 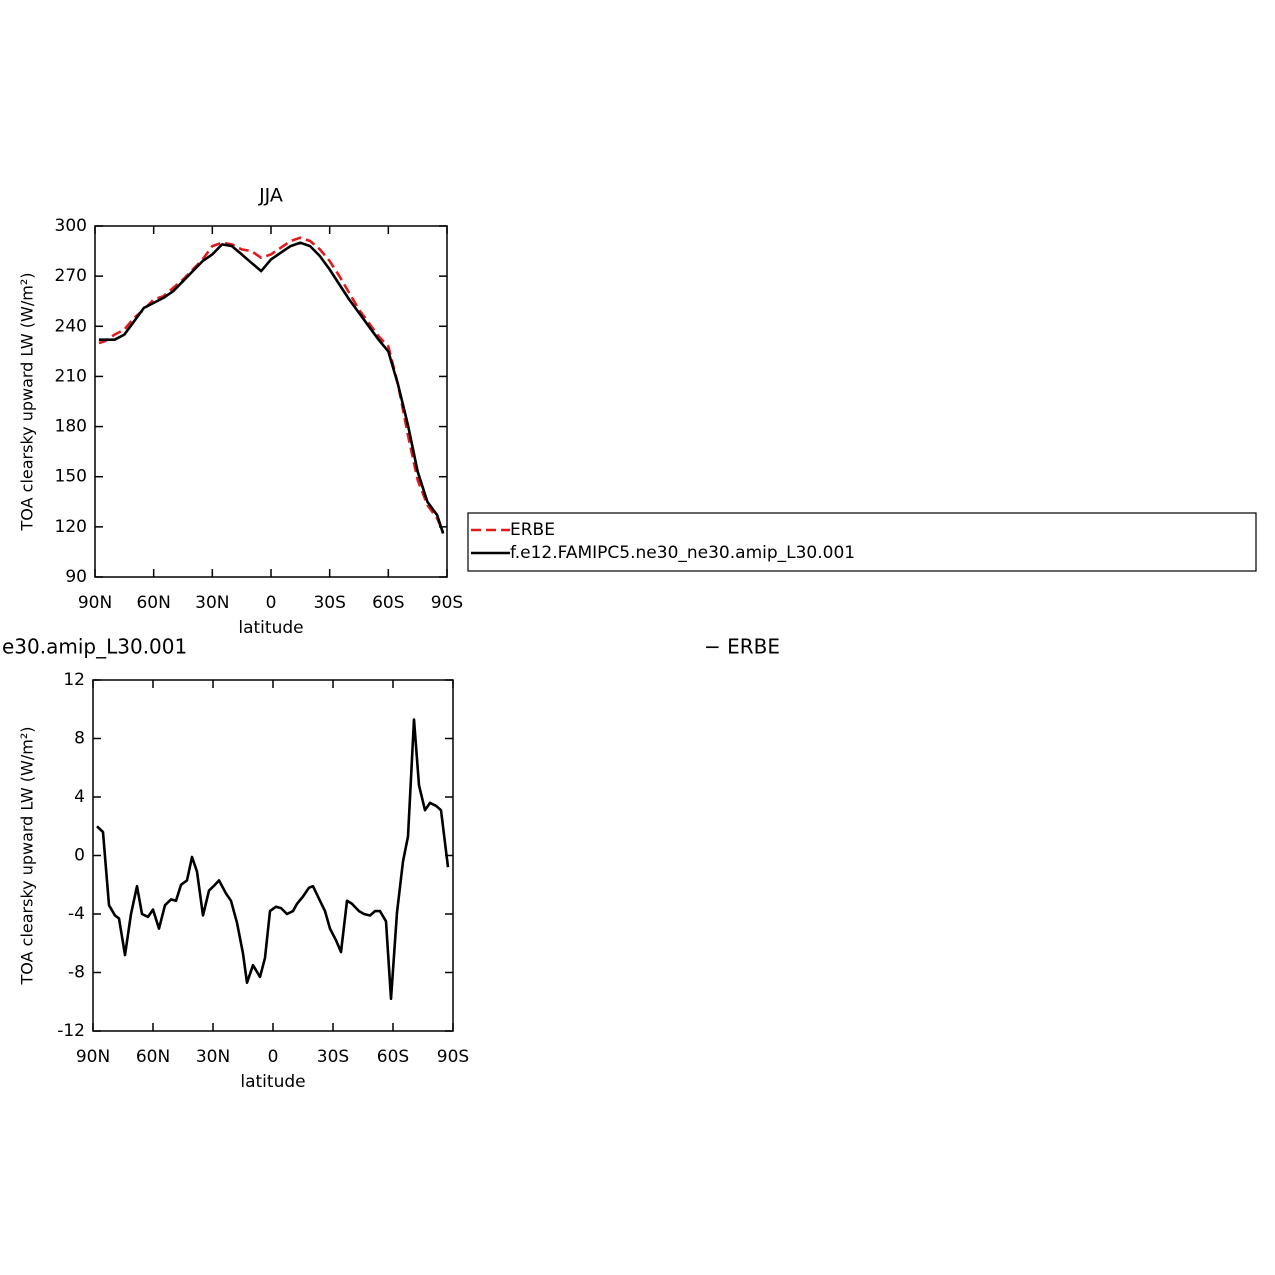 What do you see at coordinates (71, 477) in the screenshot?
I see `y-tick-label: 150` at bounding box center [71, 477].